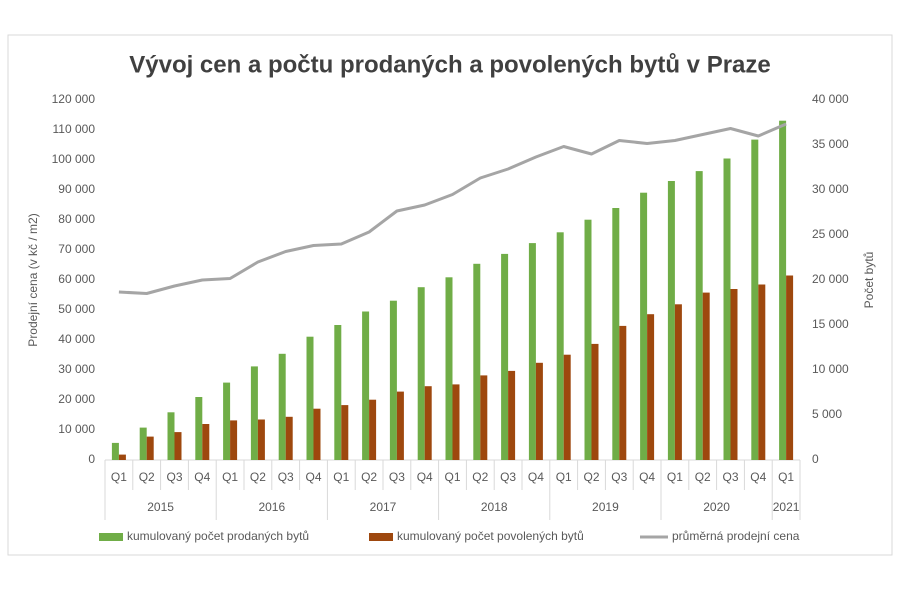  I want to click on group-label: 2020, so click(716, 507).